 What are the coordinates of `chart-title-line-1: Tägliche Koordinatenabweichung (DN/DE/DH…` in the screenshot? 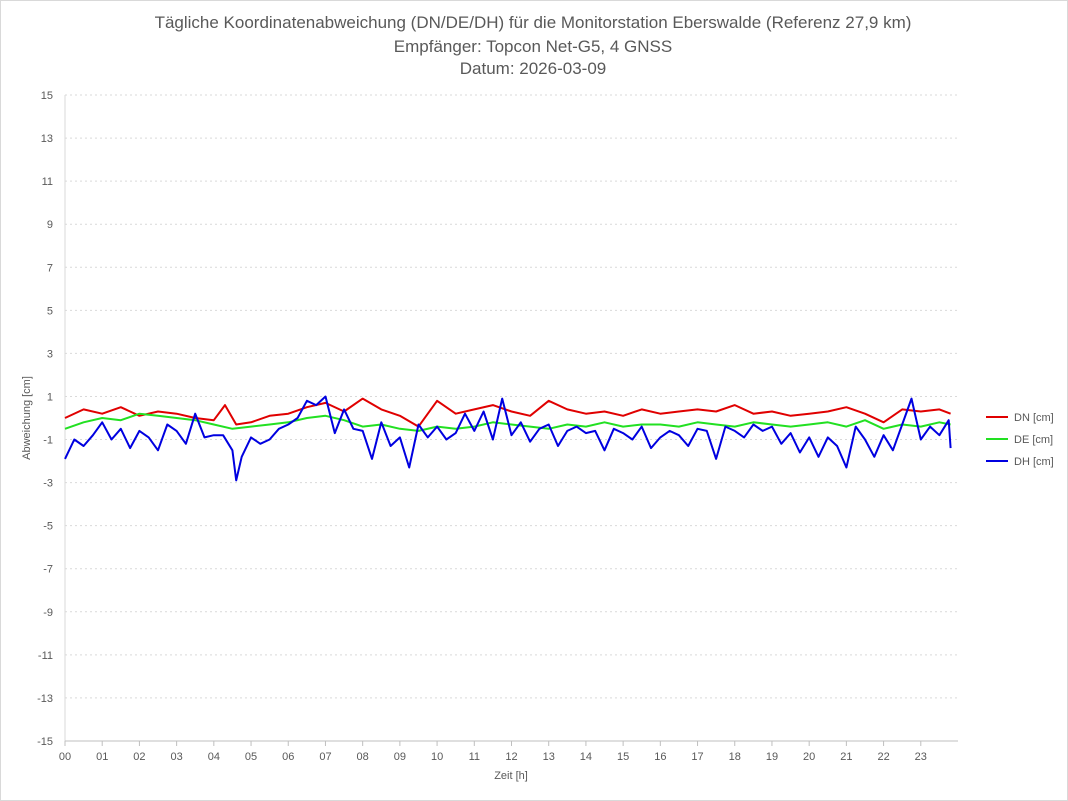 It's located at (533, 22).